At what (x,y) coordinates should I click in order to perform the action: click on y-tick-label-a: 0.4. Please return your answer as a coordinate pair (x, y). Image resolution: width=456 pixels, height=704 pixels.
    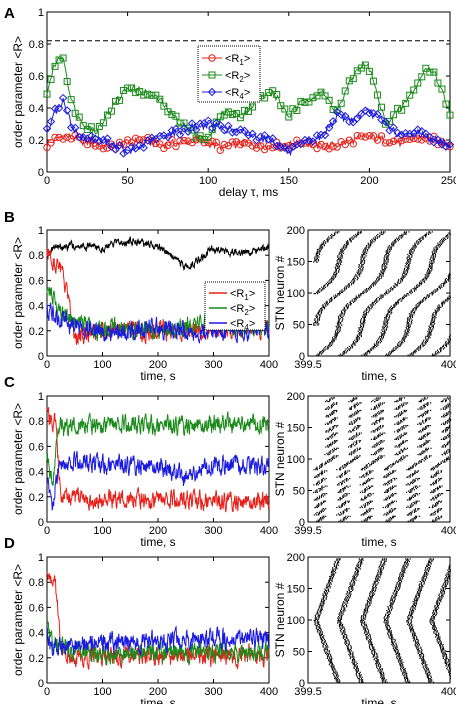
    Looking at the image, I should click on (36, 109).